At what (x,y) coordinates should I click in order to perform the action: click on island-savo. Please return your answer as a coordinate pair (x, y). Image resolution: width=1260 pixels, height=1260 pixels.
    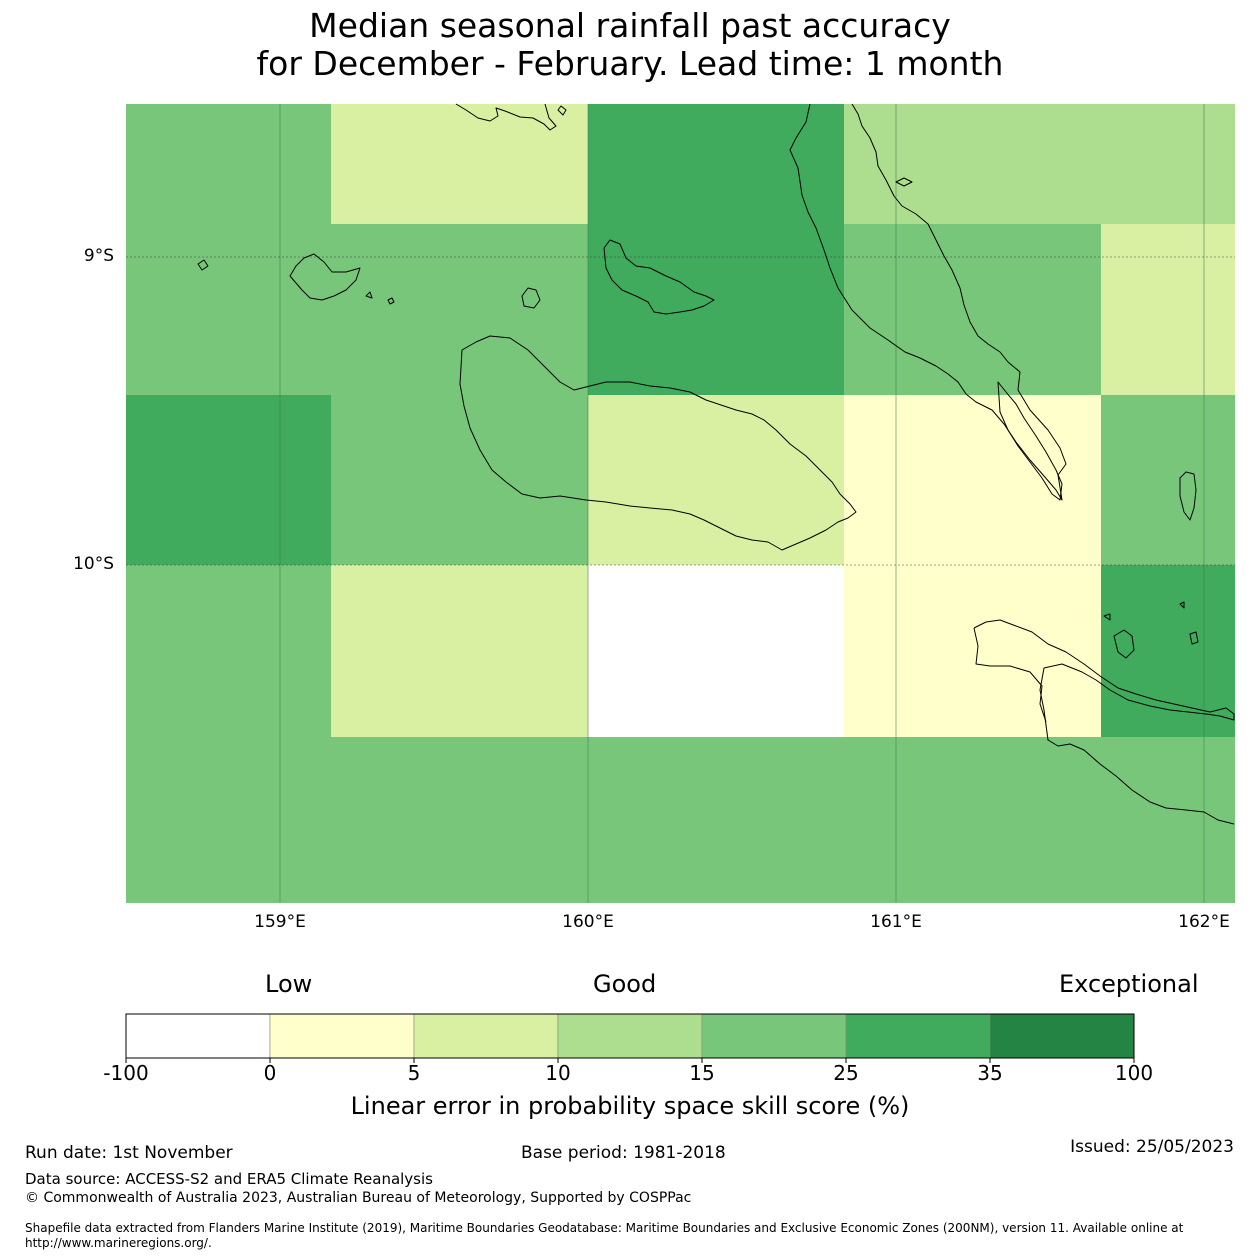
    Looking at the image, I should click on (531, 298).